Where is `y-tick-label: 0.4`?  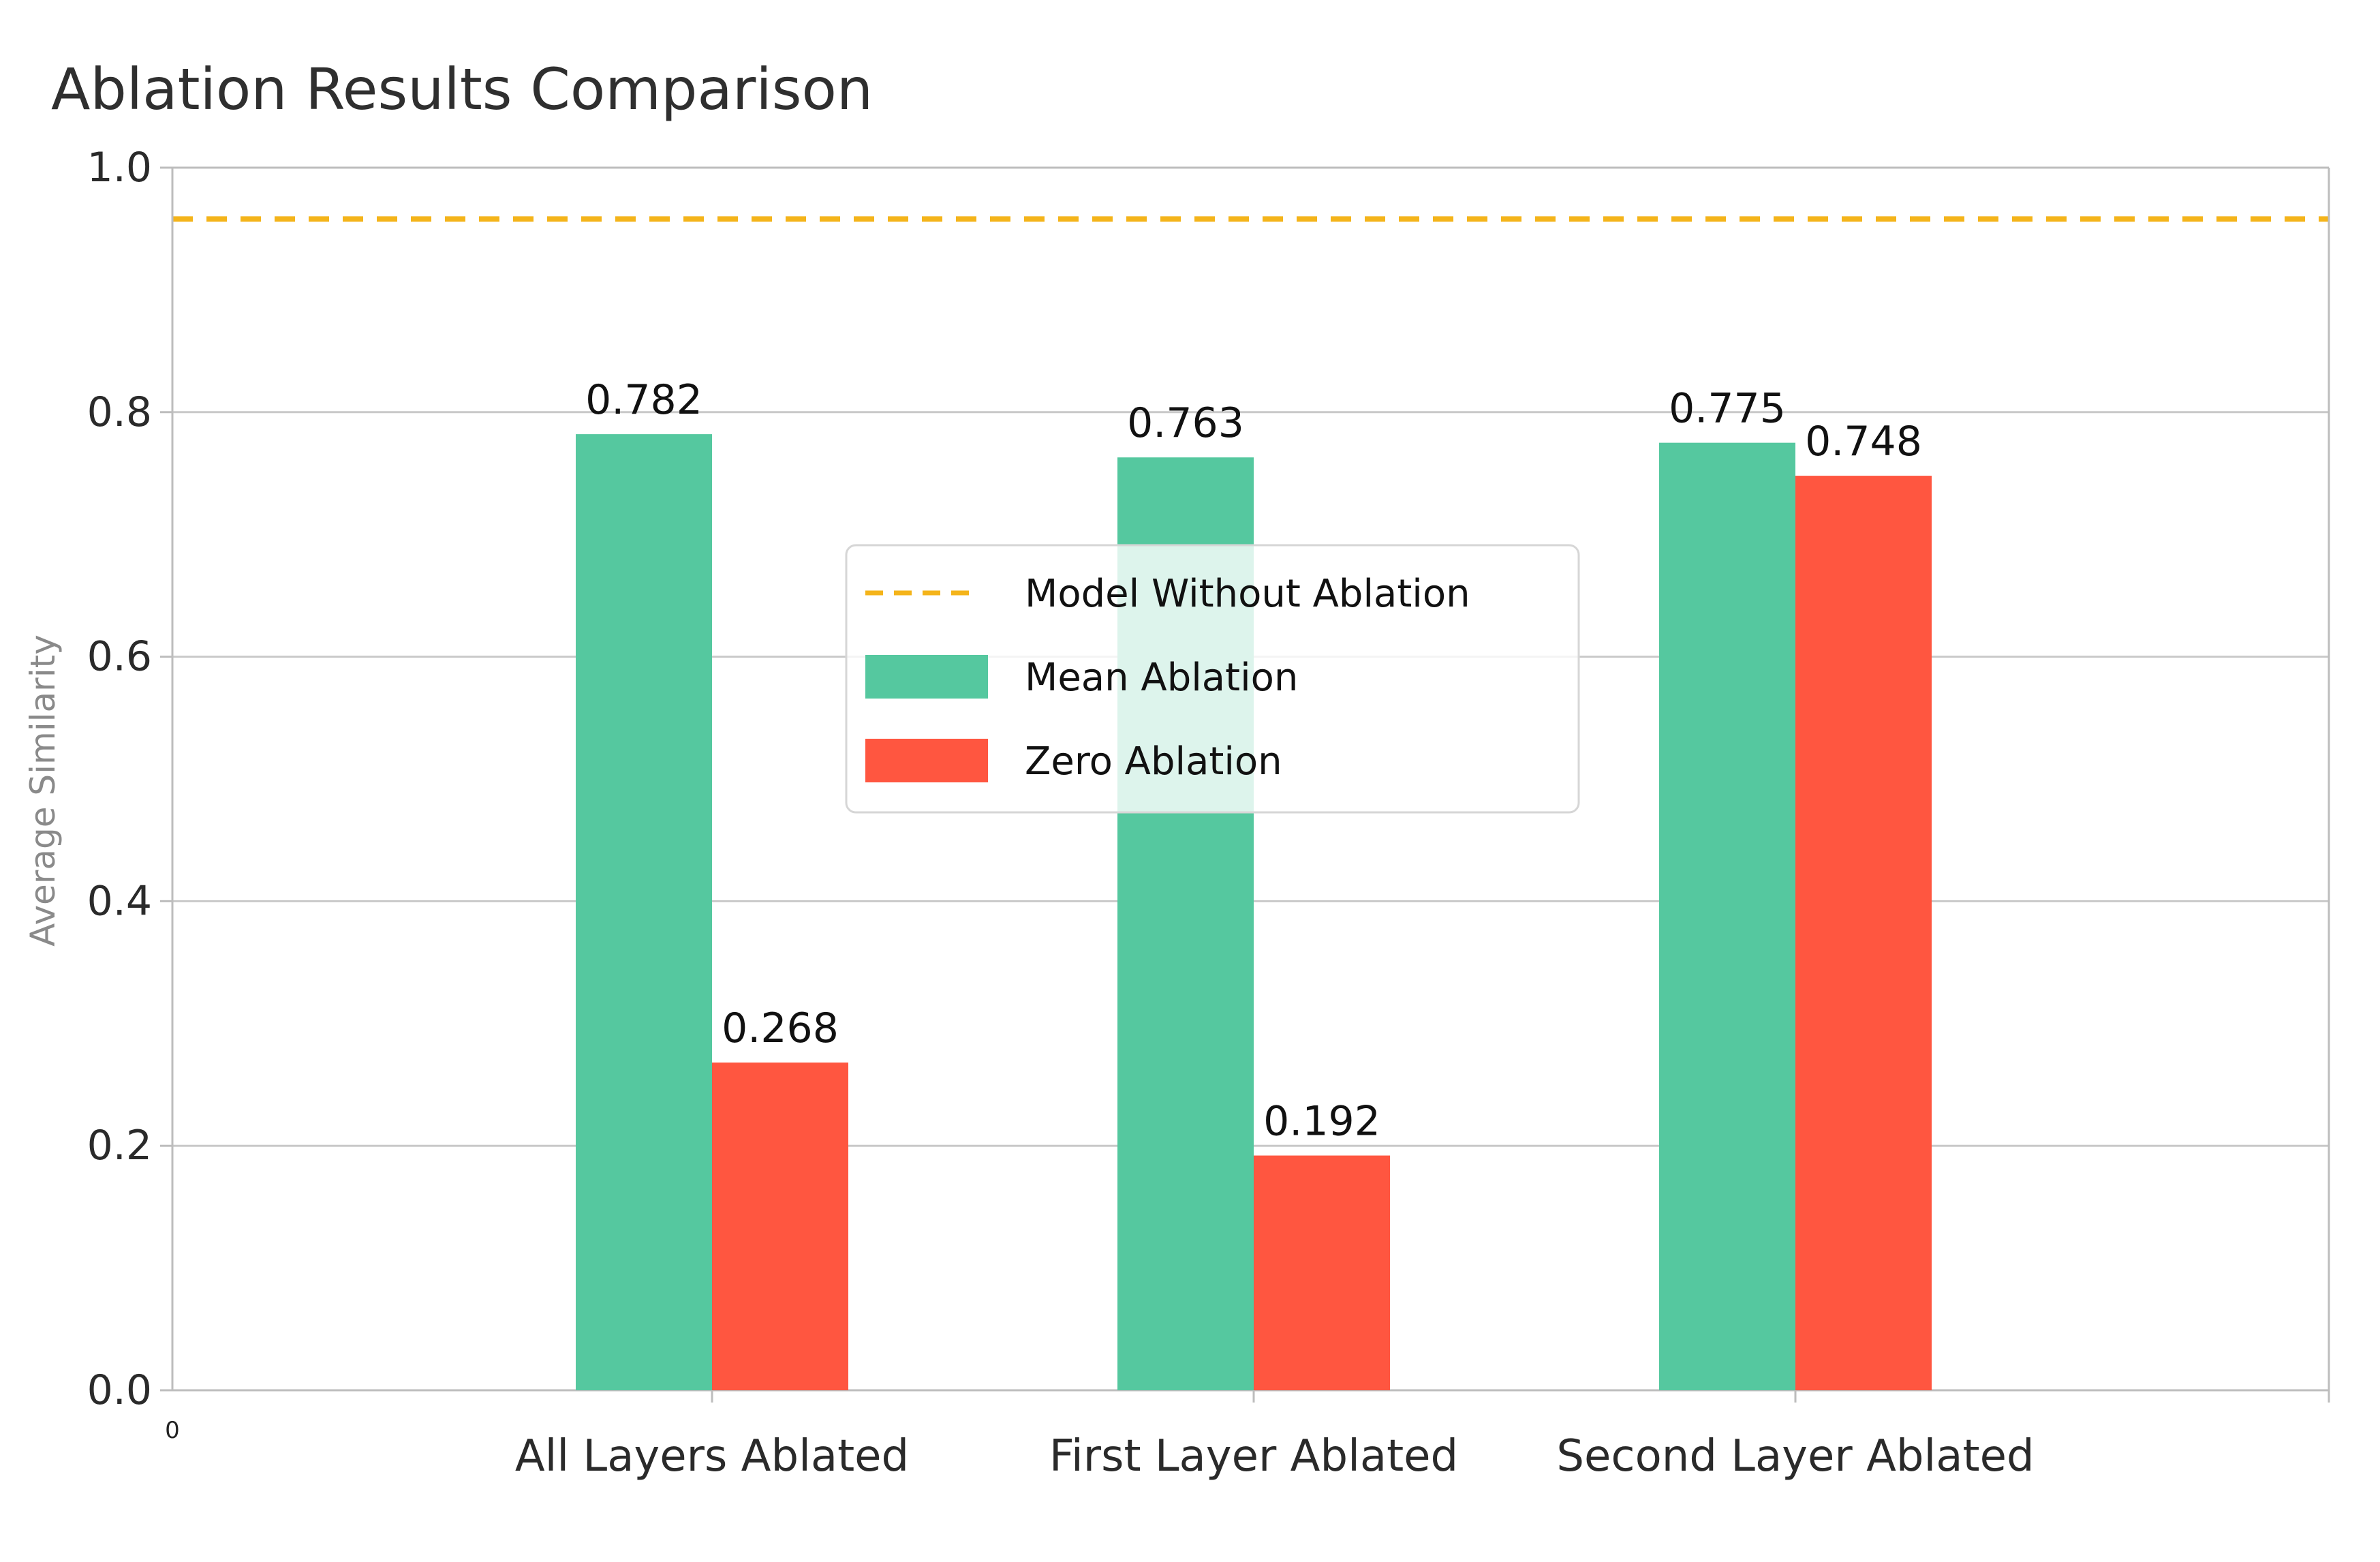 y-tick-label: 0.4 is located at coordinates (119, 901).